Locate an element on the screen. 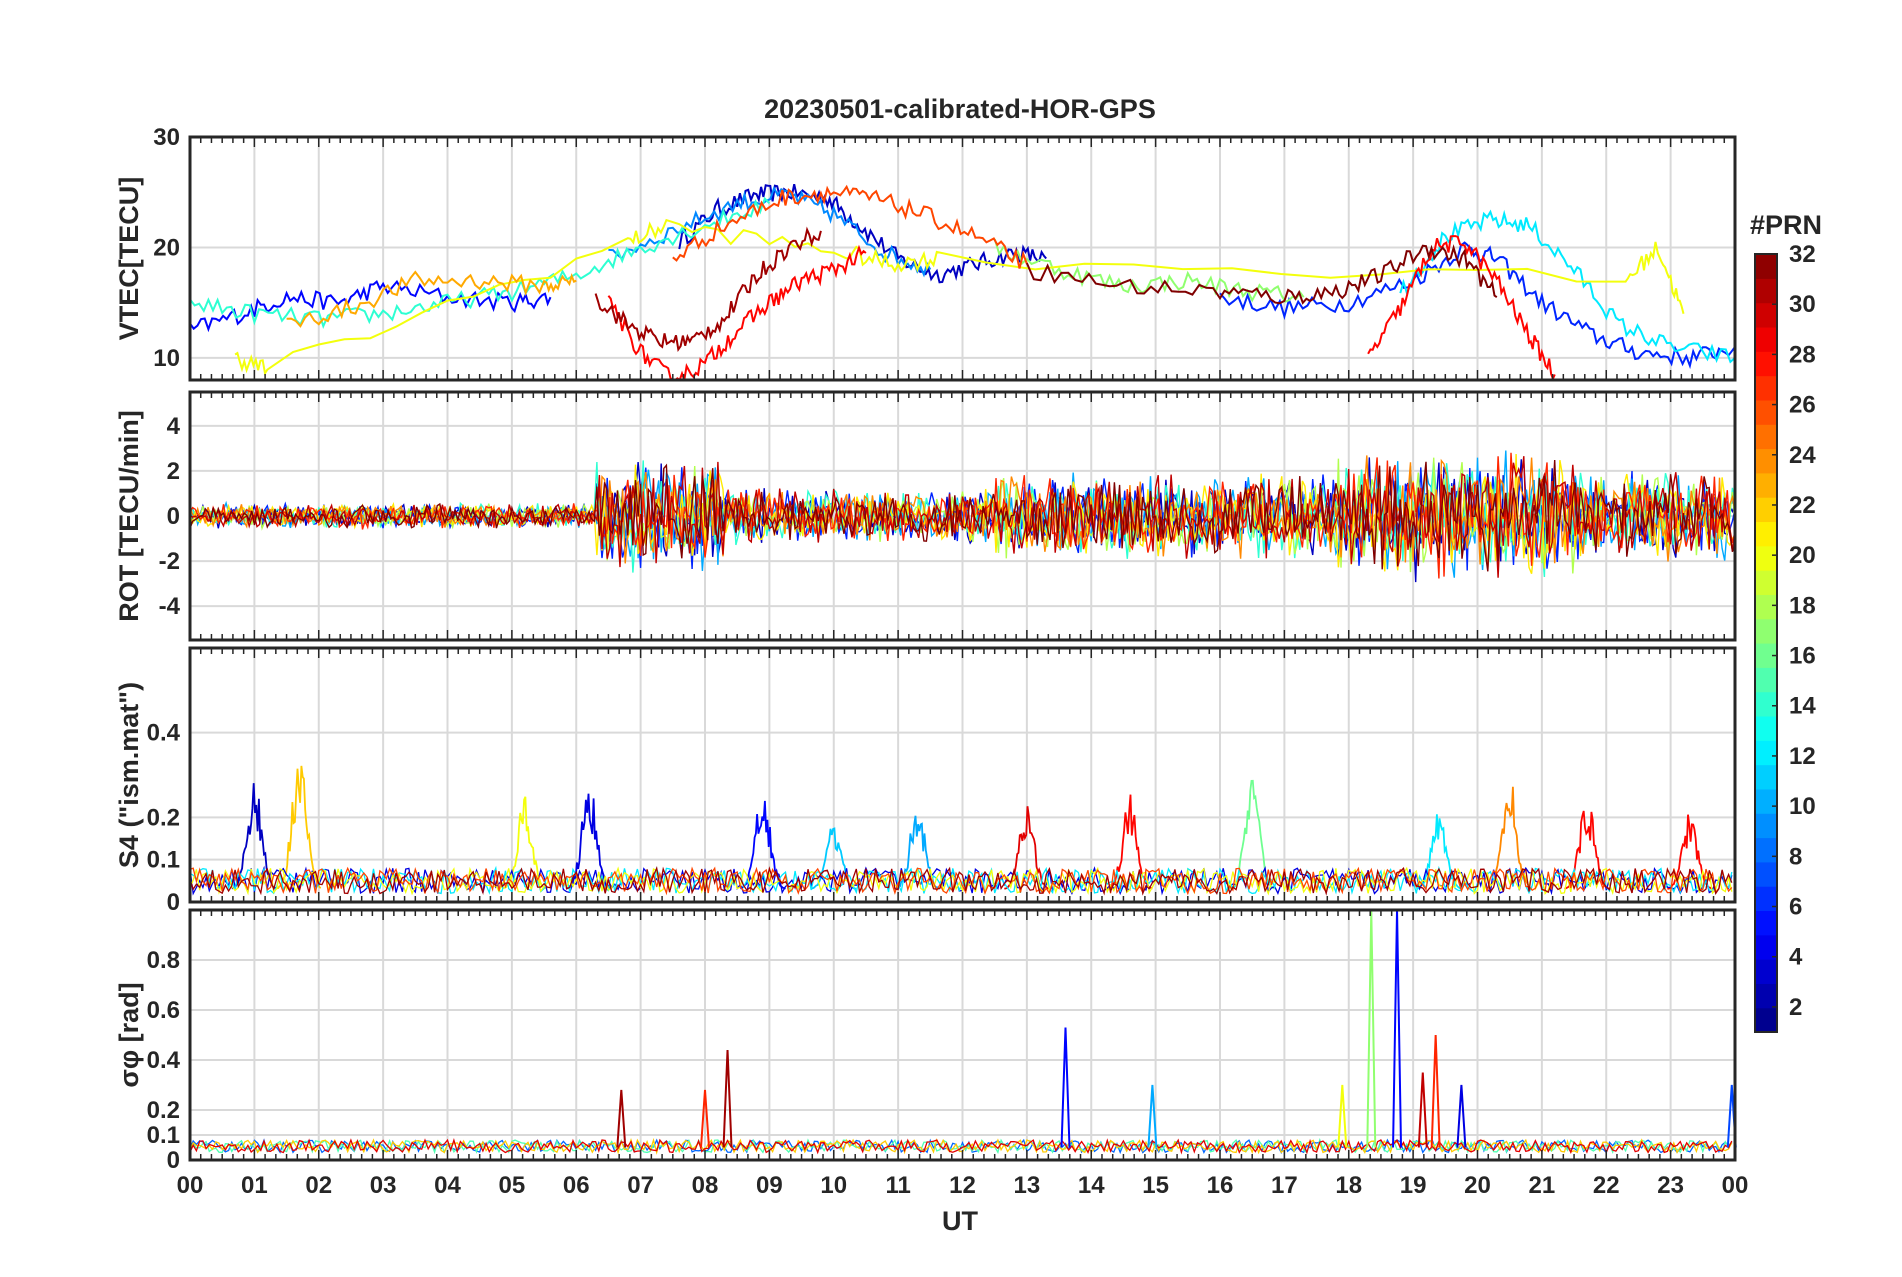 Image resolution: width=1902 pixels, height=1277 pixels. colorbar-tick-label: 16 is located at coordinates (1802, 656).